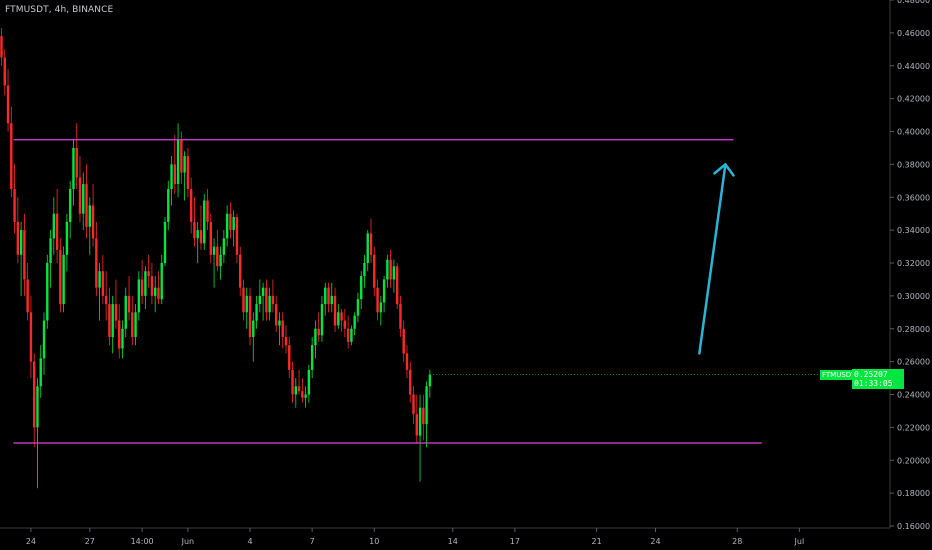 This screenshot has height=550, width=932. I want to click on price-tick-label: 0.16000, so click(913, 526).